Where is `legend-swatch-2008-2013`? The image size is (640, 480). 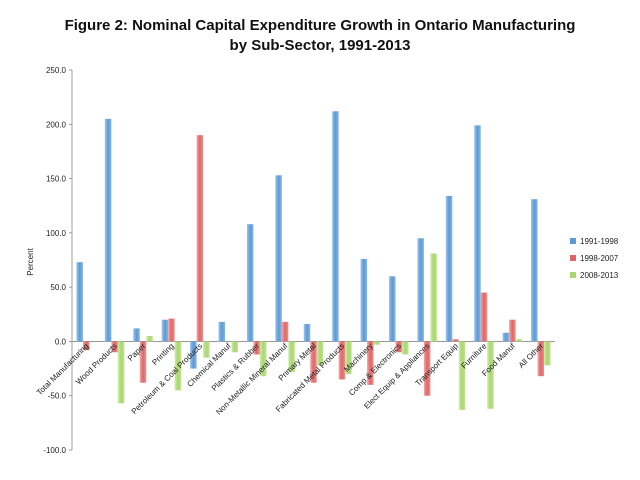
legend-swatch-2008-2013 is located at coordinates (573, 275).